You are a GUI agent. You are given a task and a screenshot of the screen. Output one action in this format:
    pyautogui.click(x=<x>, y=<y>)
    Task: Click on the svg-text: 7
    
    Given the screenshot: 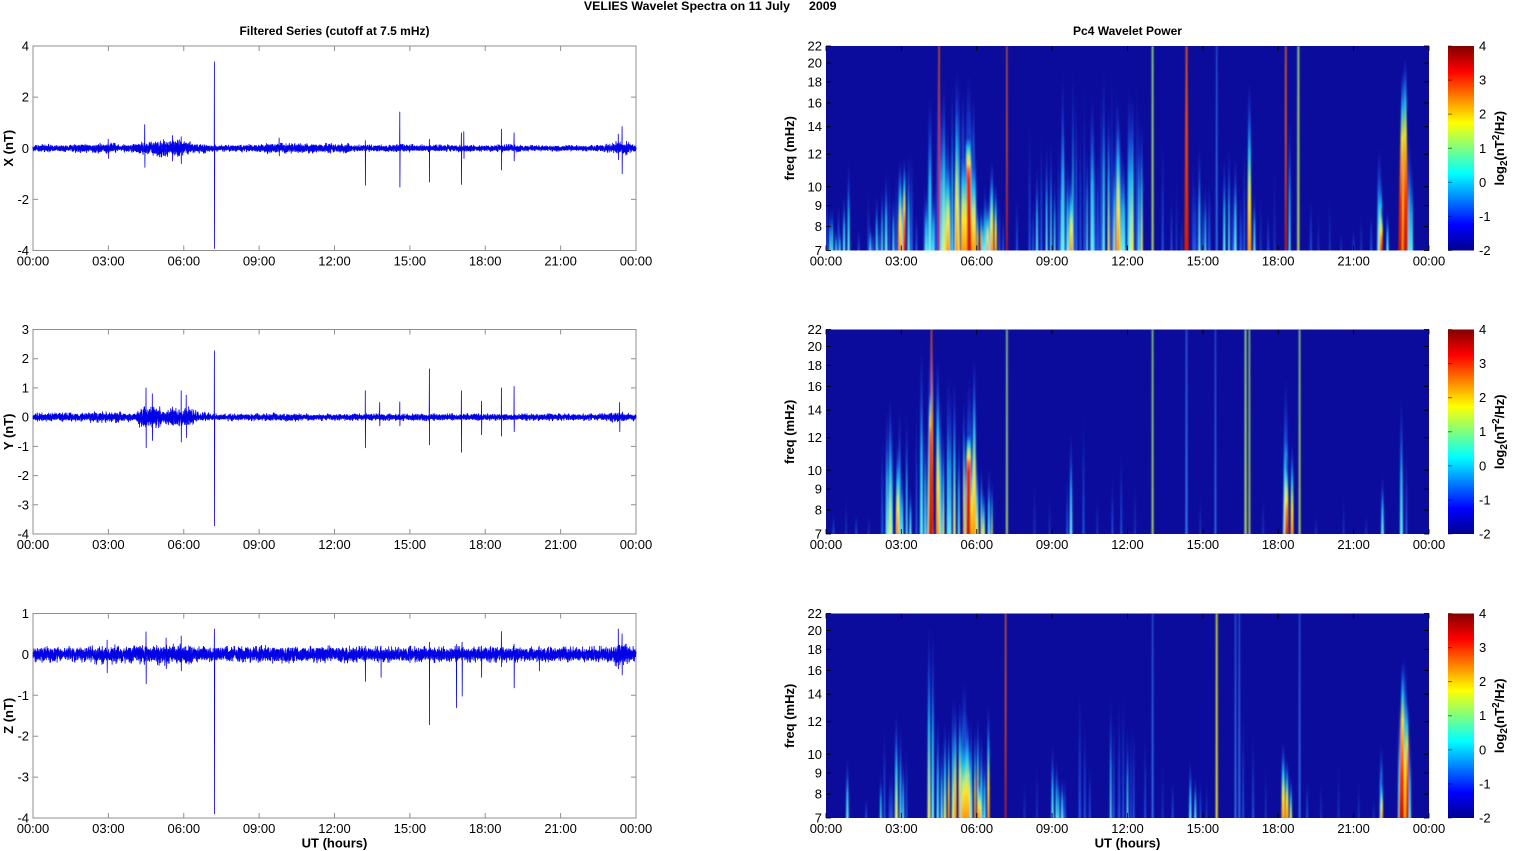 What is the action you would take?
    pyautogui.click(x=818, y=534)
    